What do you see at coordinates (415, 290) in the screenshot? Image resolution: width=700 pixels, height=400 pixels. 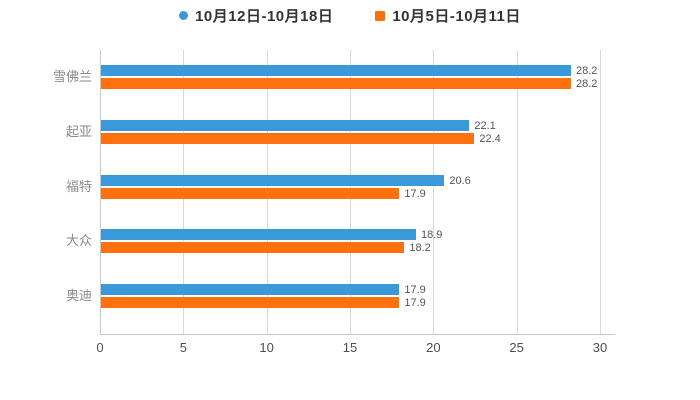 I see `value-label-奥迪-series0: 17.9` at bounding box center [415, 290].